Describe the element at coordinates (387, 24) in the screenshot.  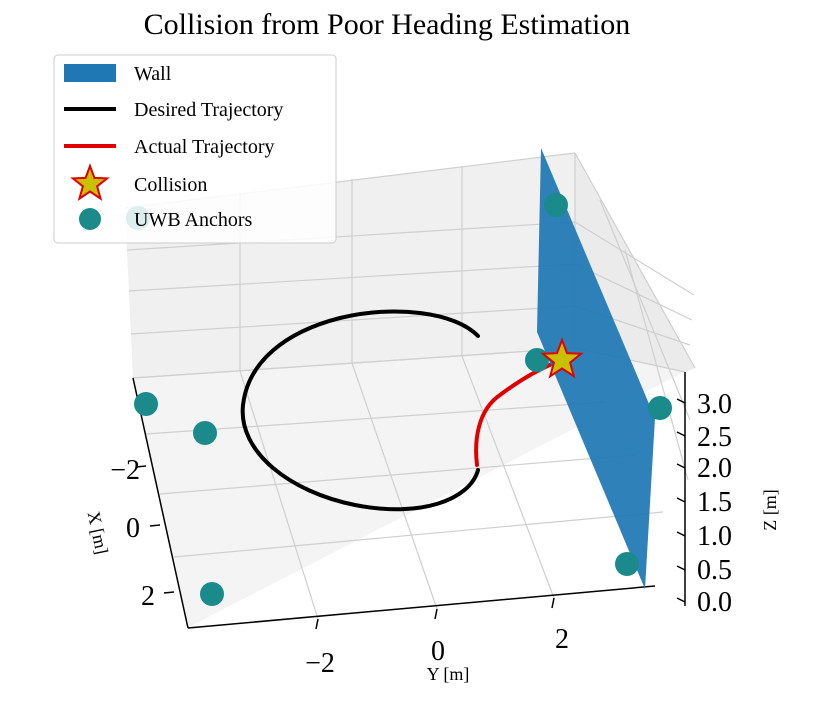
I see `chart-title: Collision from Poor Heading Estimation` at that location.